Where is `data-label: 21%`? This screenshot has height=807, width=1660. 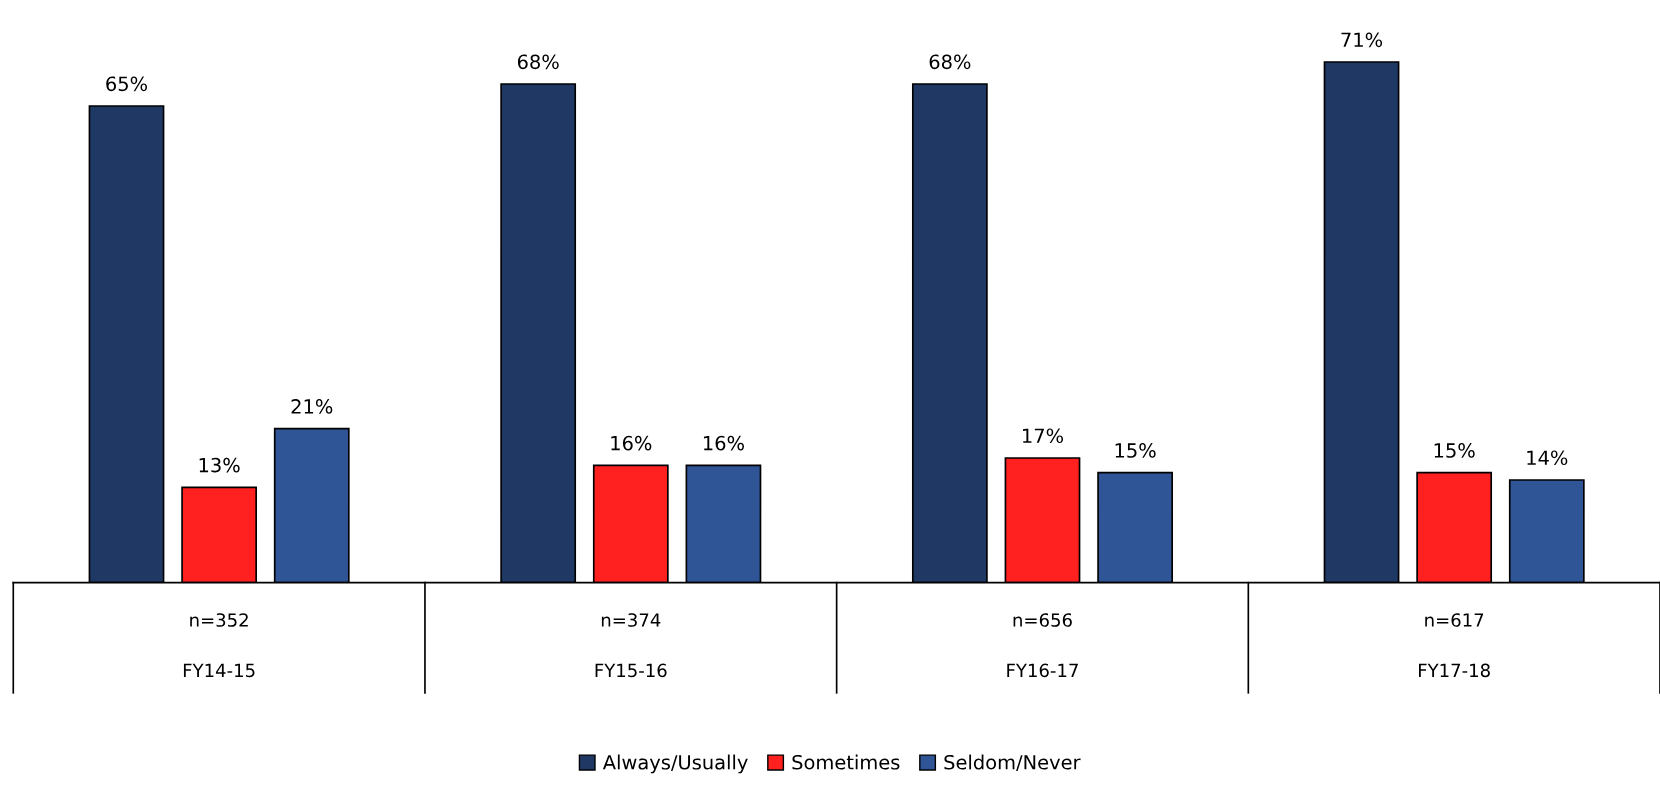 data-label: 21% is located at coordinates (312, 406).